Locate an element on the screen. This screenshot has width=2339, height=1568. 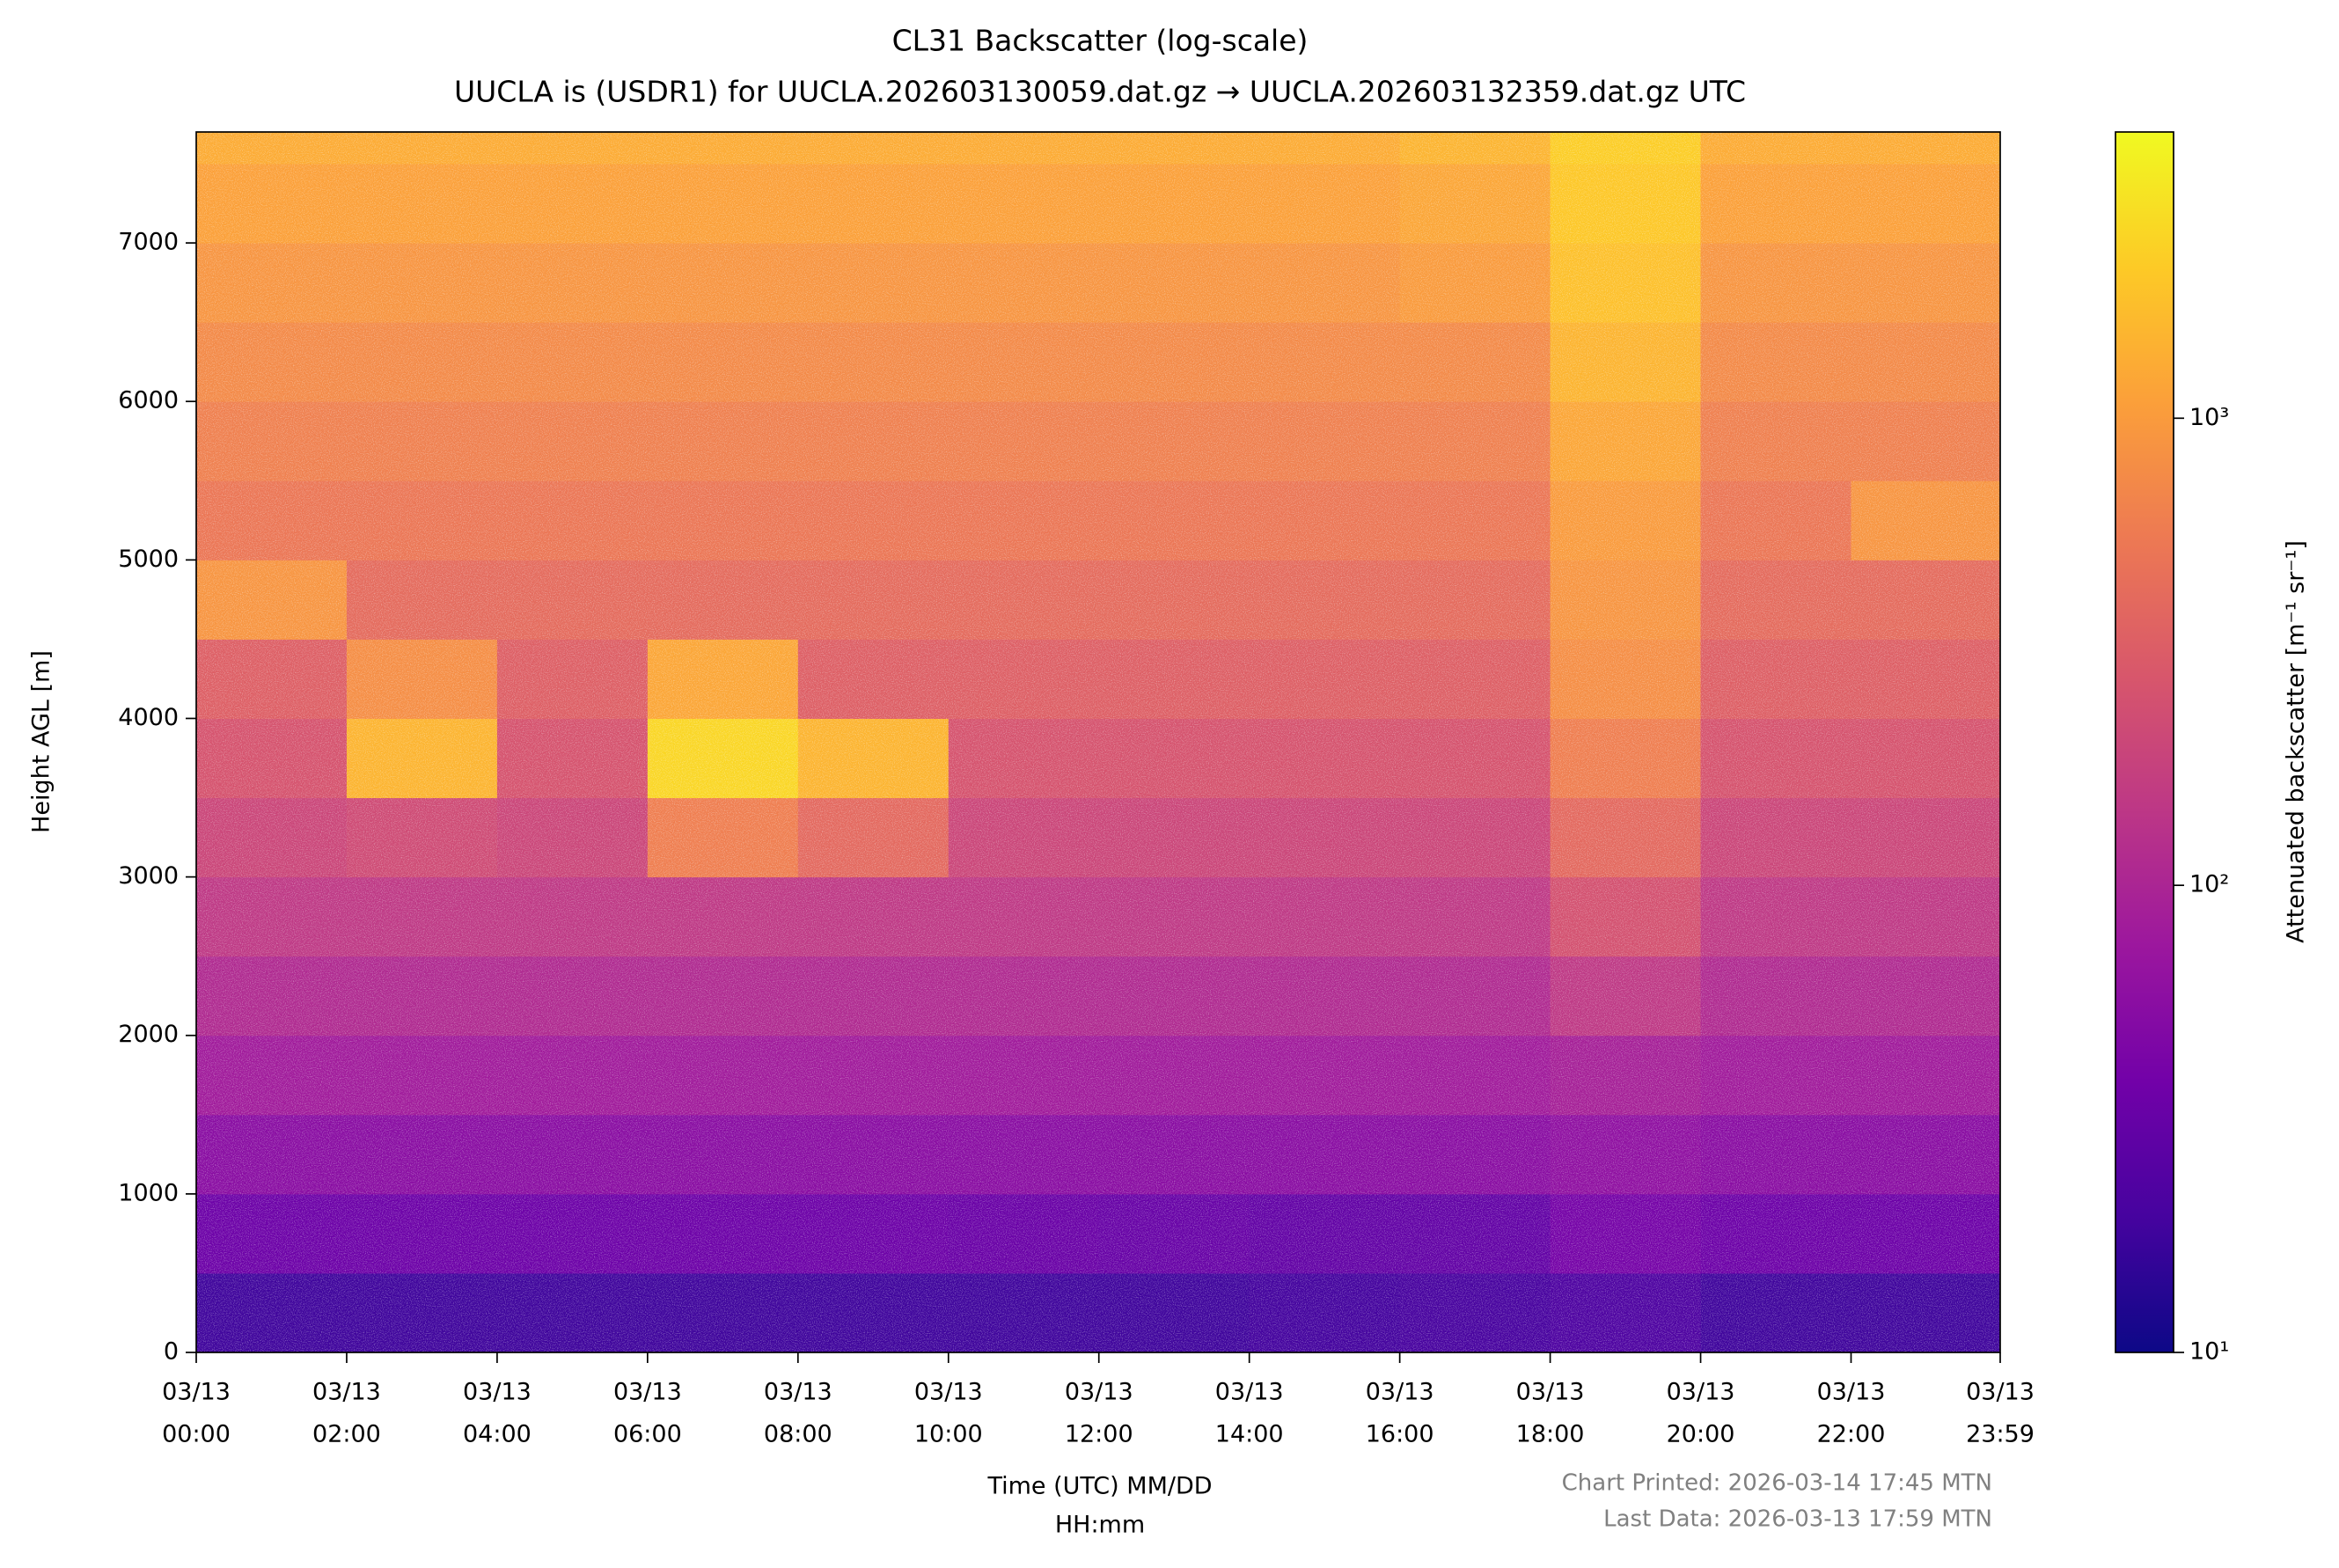
footer-note: Last Data: 2026-03-13 17:59 MTN is located at coordinates (1797, 1520).